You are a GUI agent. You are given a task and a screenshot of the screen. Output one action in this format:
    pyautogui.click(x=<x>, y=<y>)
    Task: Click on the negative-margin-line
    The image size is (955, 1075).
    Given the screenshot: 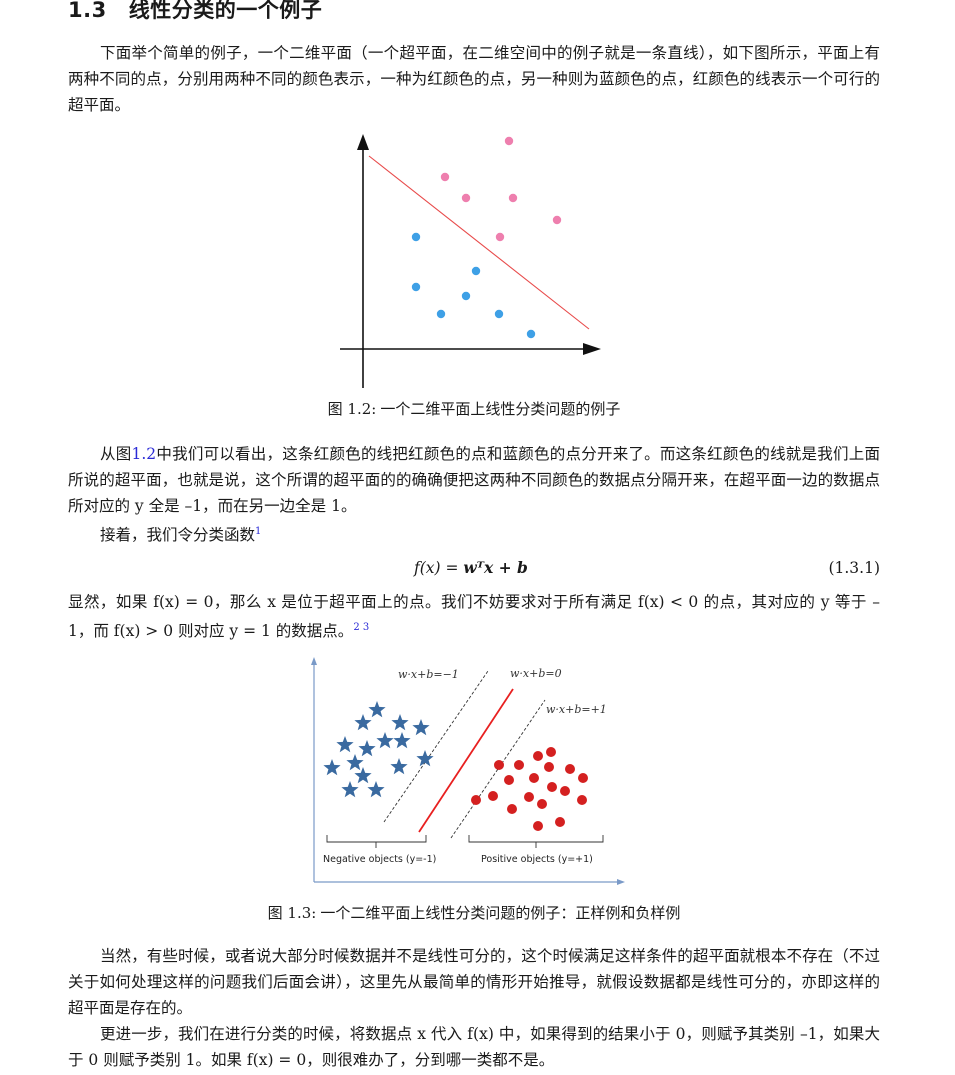 What is the action you would take?
    pyautogui.click(x=436, y=746)
    